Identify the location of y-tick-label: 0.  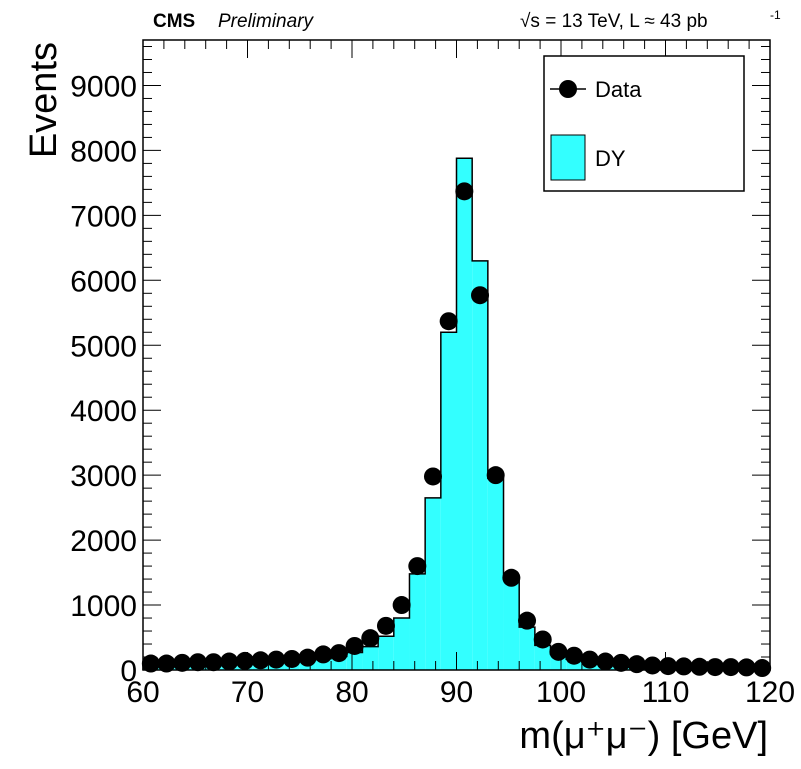
(128, 671).